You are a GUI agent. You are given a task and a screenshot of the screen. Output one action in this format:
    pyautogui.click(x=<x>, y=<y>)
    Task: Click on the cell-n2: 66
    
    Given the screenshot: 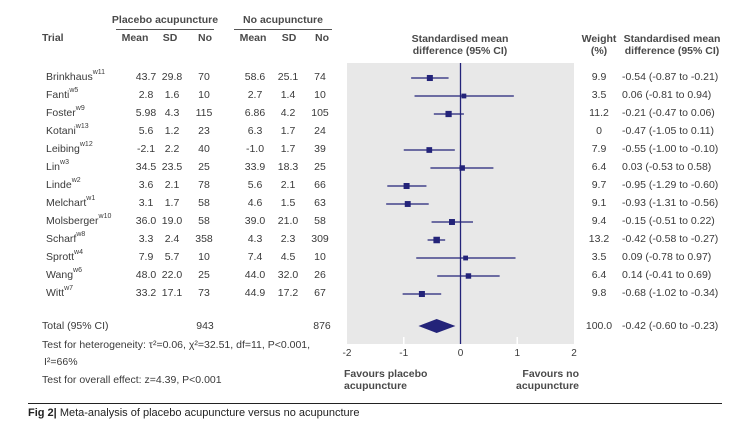 What is the action you would take?
    pyautogui.click(x=320, y=185)
    